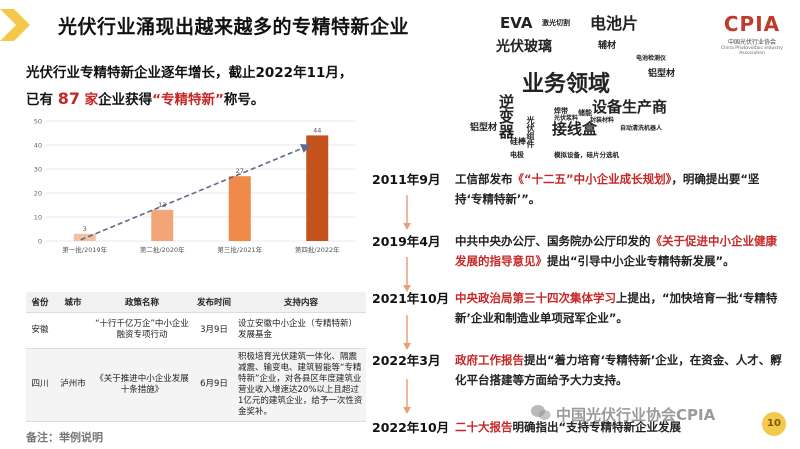 This screenshot has width=800, height=449. Describe the element at coordinates (244, 100) in the screenshot. I see `intro-suffix: 称号。` at that location.